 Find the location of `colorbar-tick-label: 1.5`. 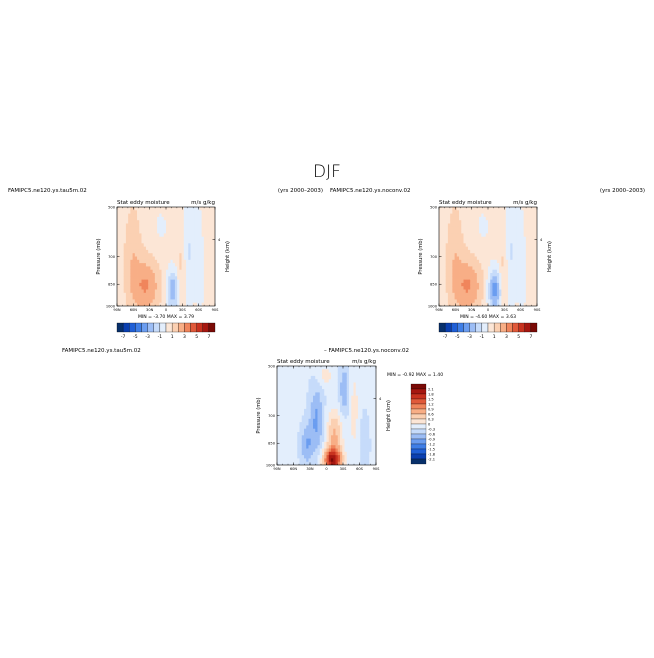

colorbar-tick-label: 1.5 is located at coordinates (431, 399).